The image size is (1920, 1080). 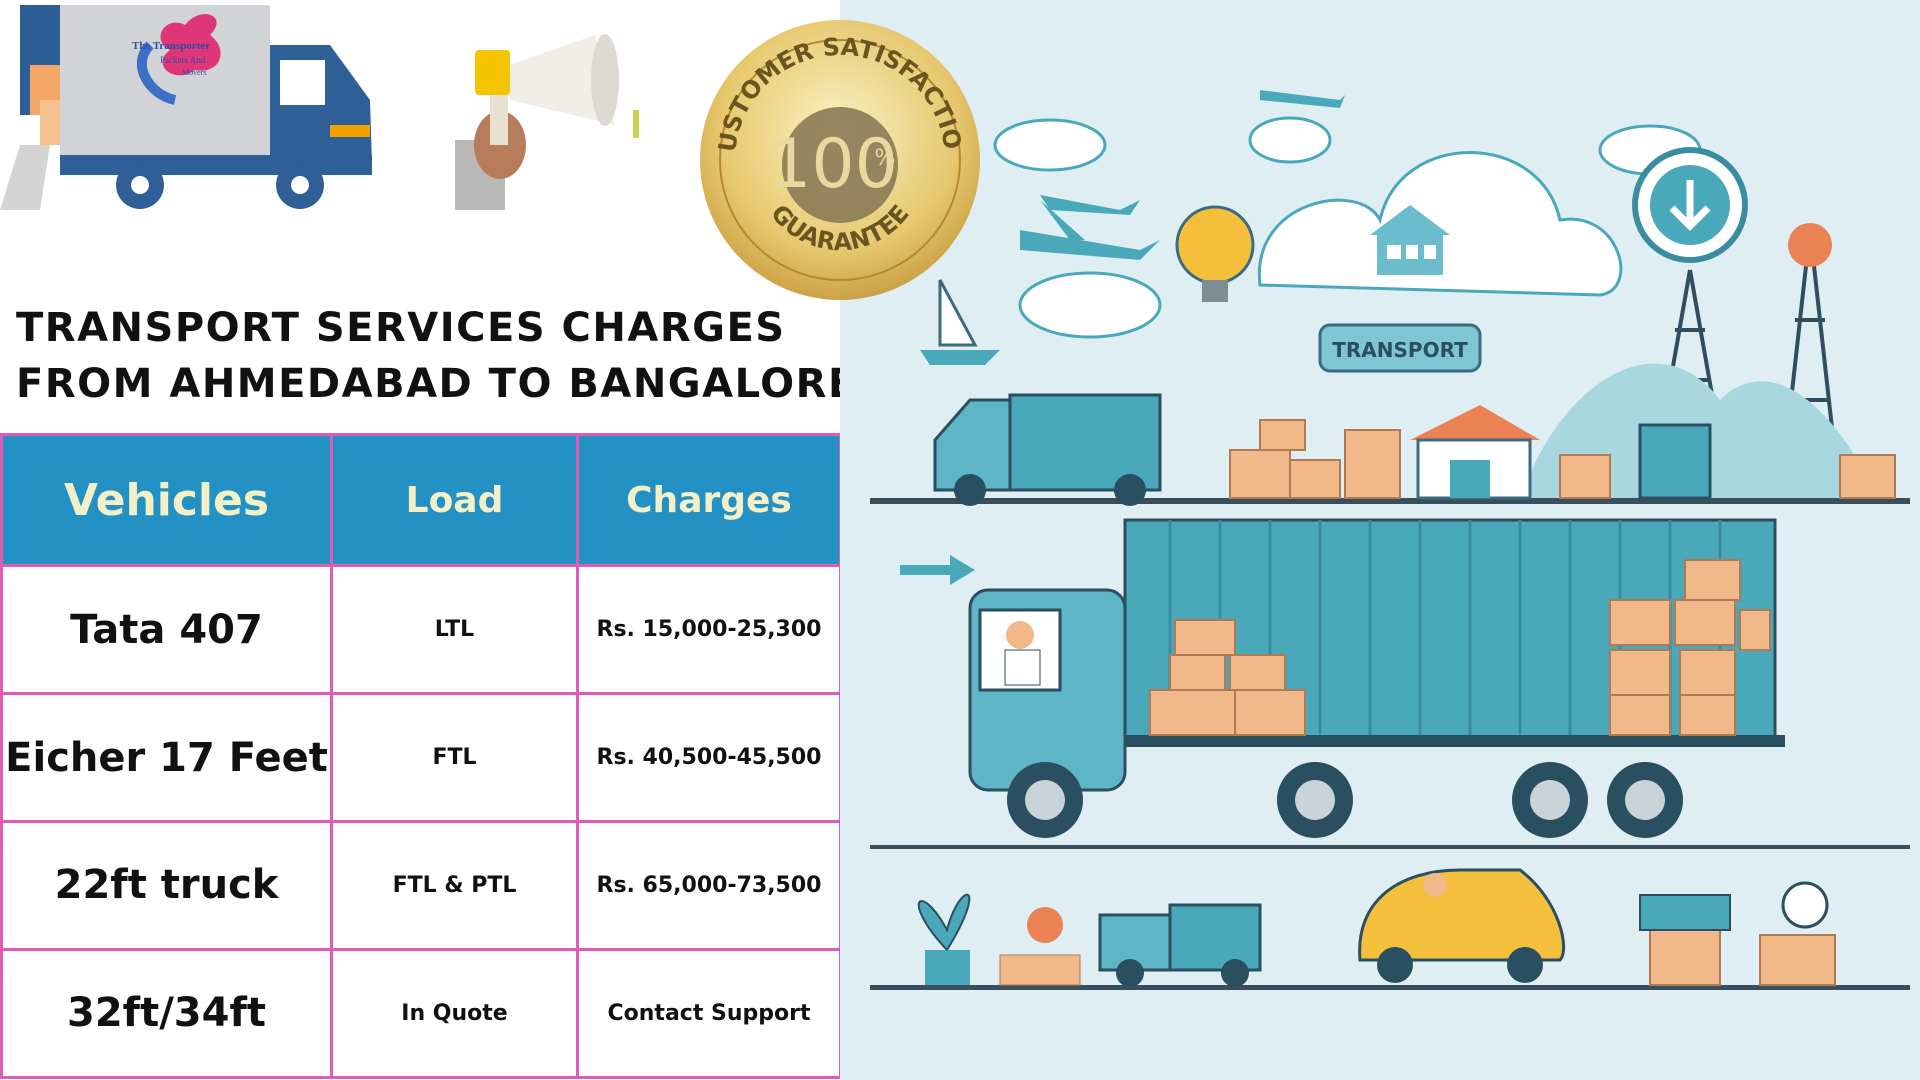 What do you see at coordinates (547, 122) in the screenshot?
I see `megaphone-icon` at bounding box center [547, 122].